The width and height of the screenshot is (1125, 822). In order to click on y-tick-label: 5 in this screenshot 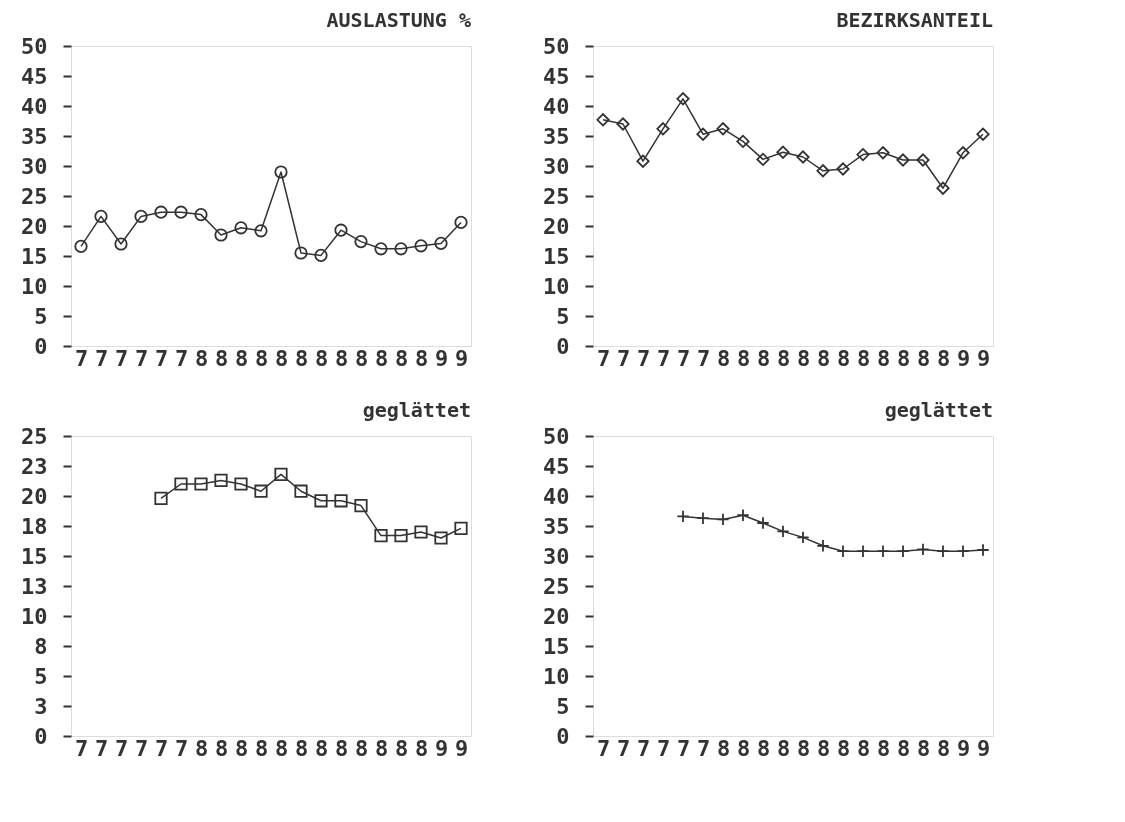, I will do `click(41, 676)`.